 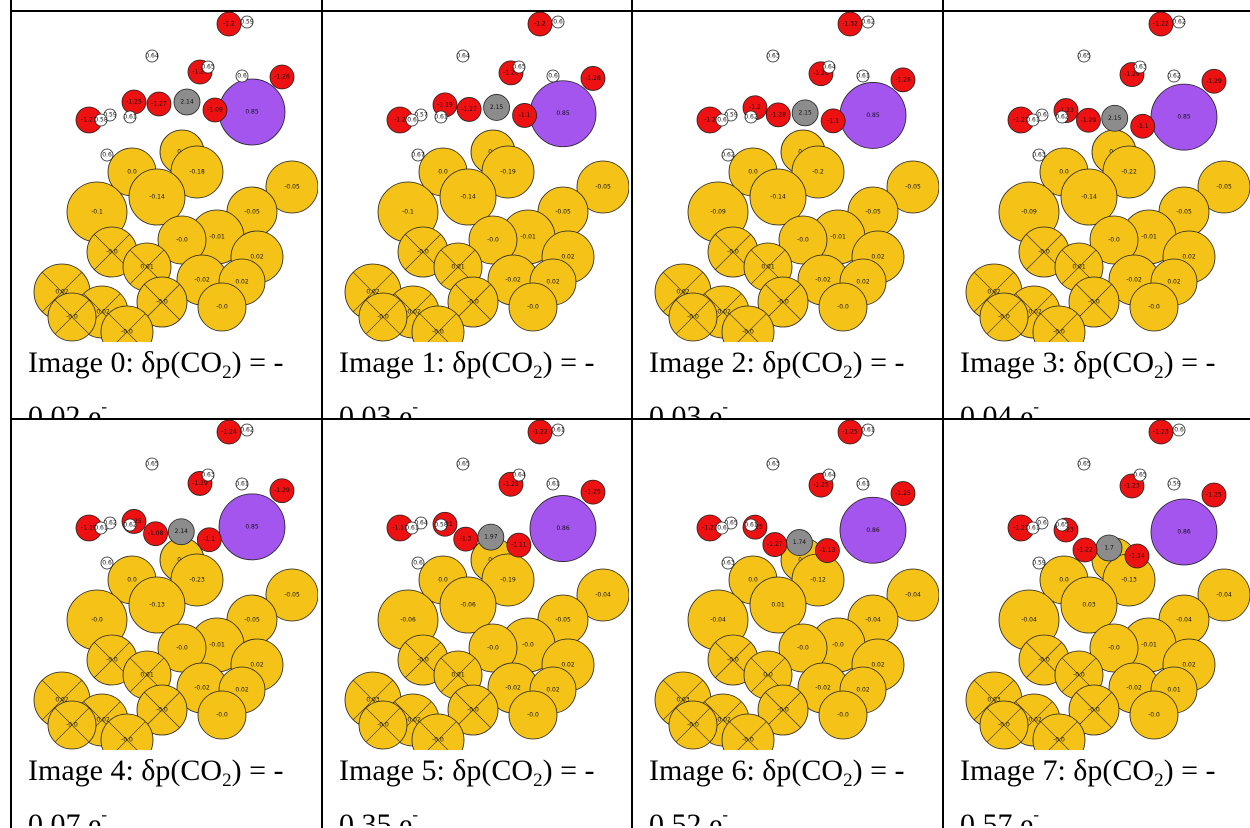 What do you see at coordinates (408, 620) in the screenshot?
I see `metal-atom-label: -0.06` at bounding box center [408, 620].